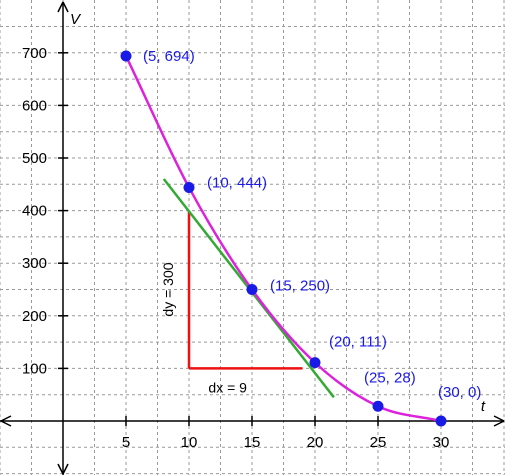 The height and width of the screenshot is (475, 505). I want to click on y-axis-label: V, so click(76, 19).